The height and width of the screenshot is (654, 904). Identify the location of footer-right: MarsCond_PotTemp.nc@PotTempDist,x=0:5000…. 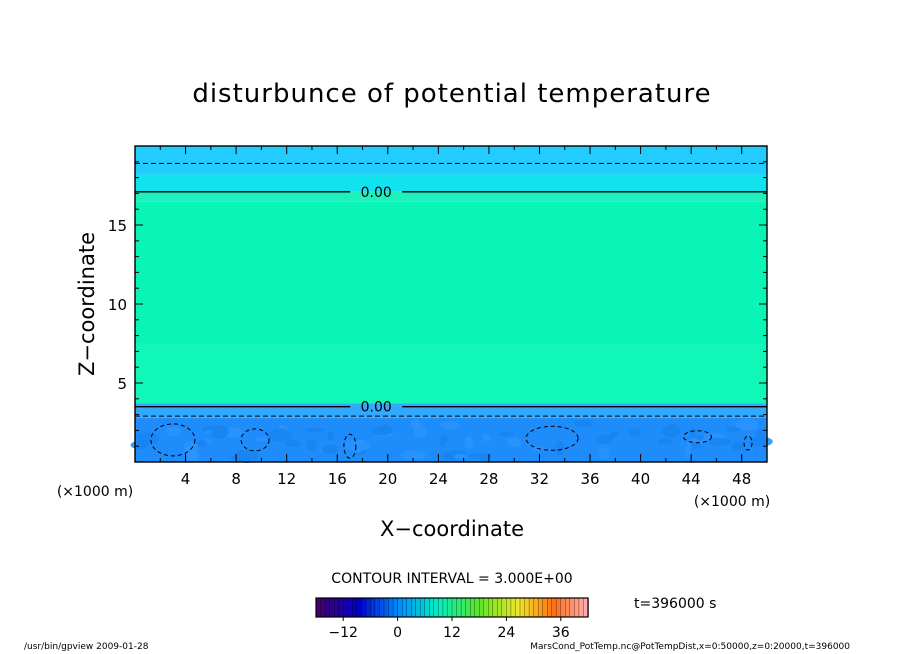
(690, 647).